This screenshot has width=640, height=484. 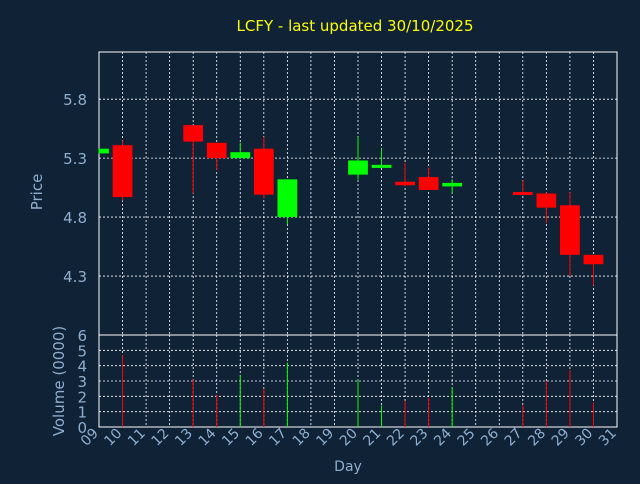 I want to click on x-tick-label: 30, so click(x=584, y=438).